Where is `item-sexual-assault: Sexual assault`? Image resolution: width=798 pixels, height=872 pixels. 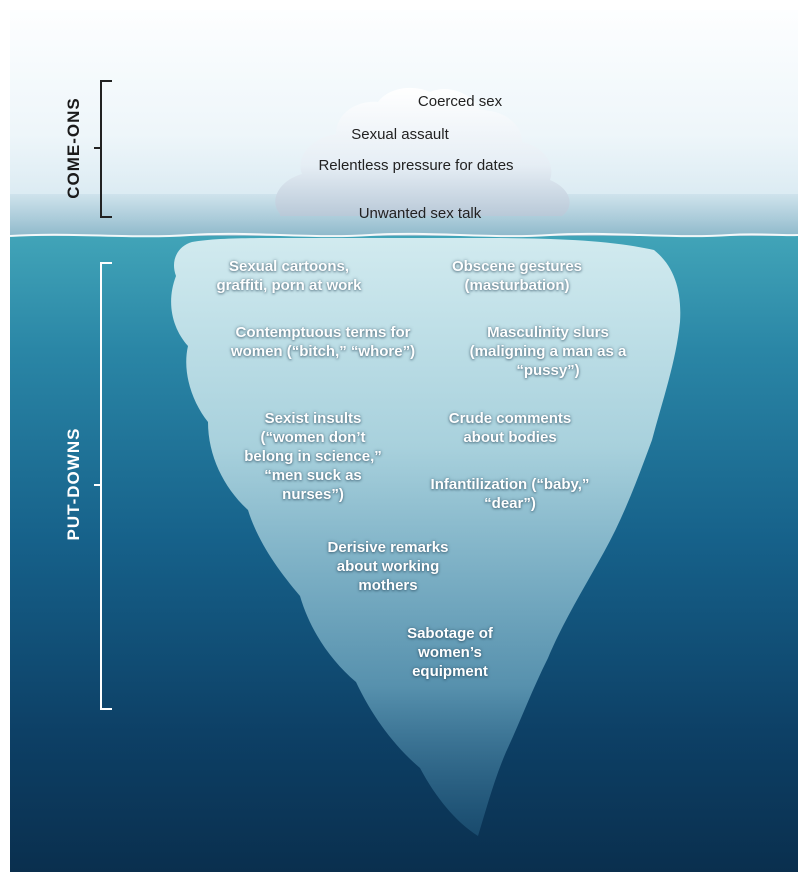 item-sexual-assault: Sexual assault is located at coordinates (400, 134).